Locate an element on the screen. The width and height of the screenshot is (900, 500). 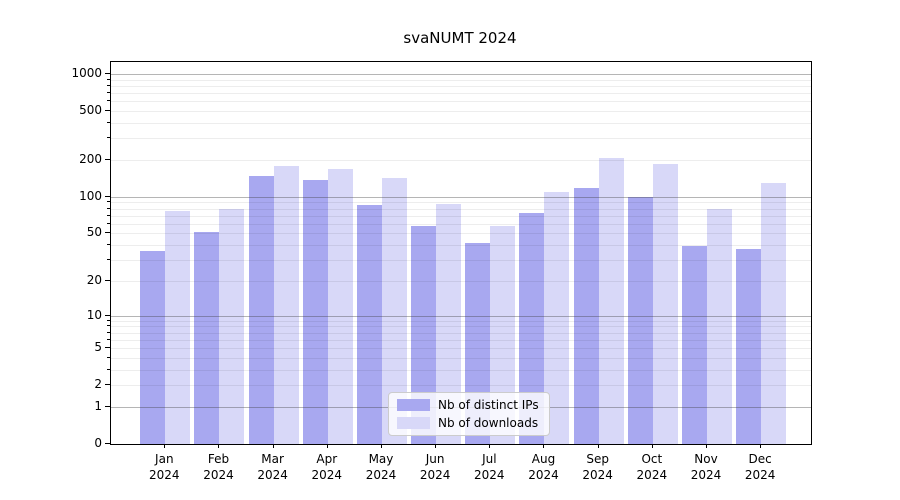
x-tick-label-line: Oct is located at coordinates (652, 459).